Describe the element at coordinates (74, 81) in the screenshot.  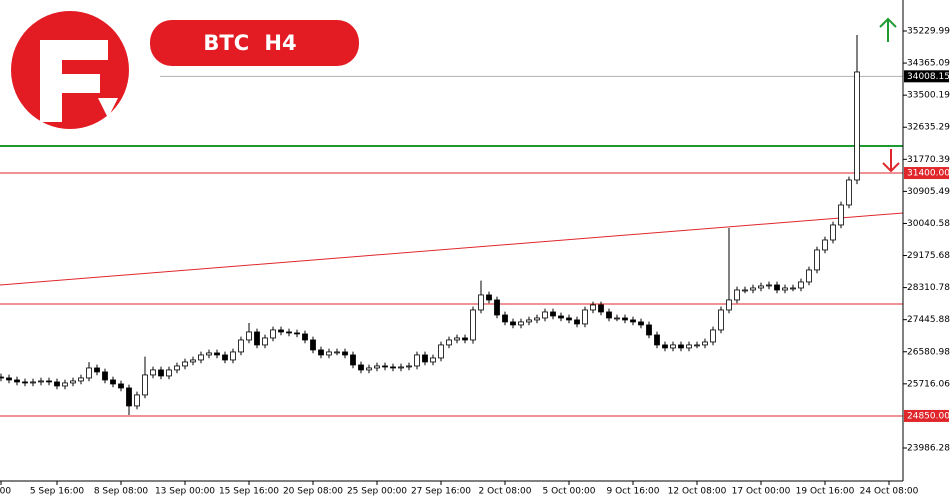
I see `logo-letter` at that location.